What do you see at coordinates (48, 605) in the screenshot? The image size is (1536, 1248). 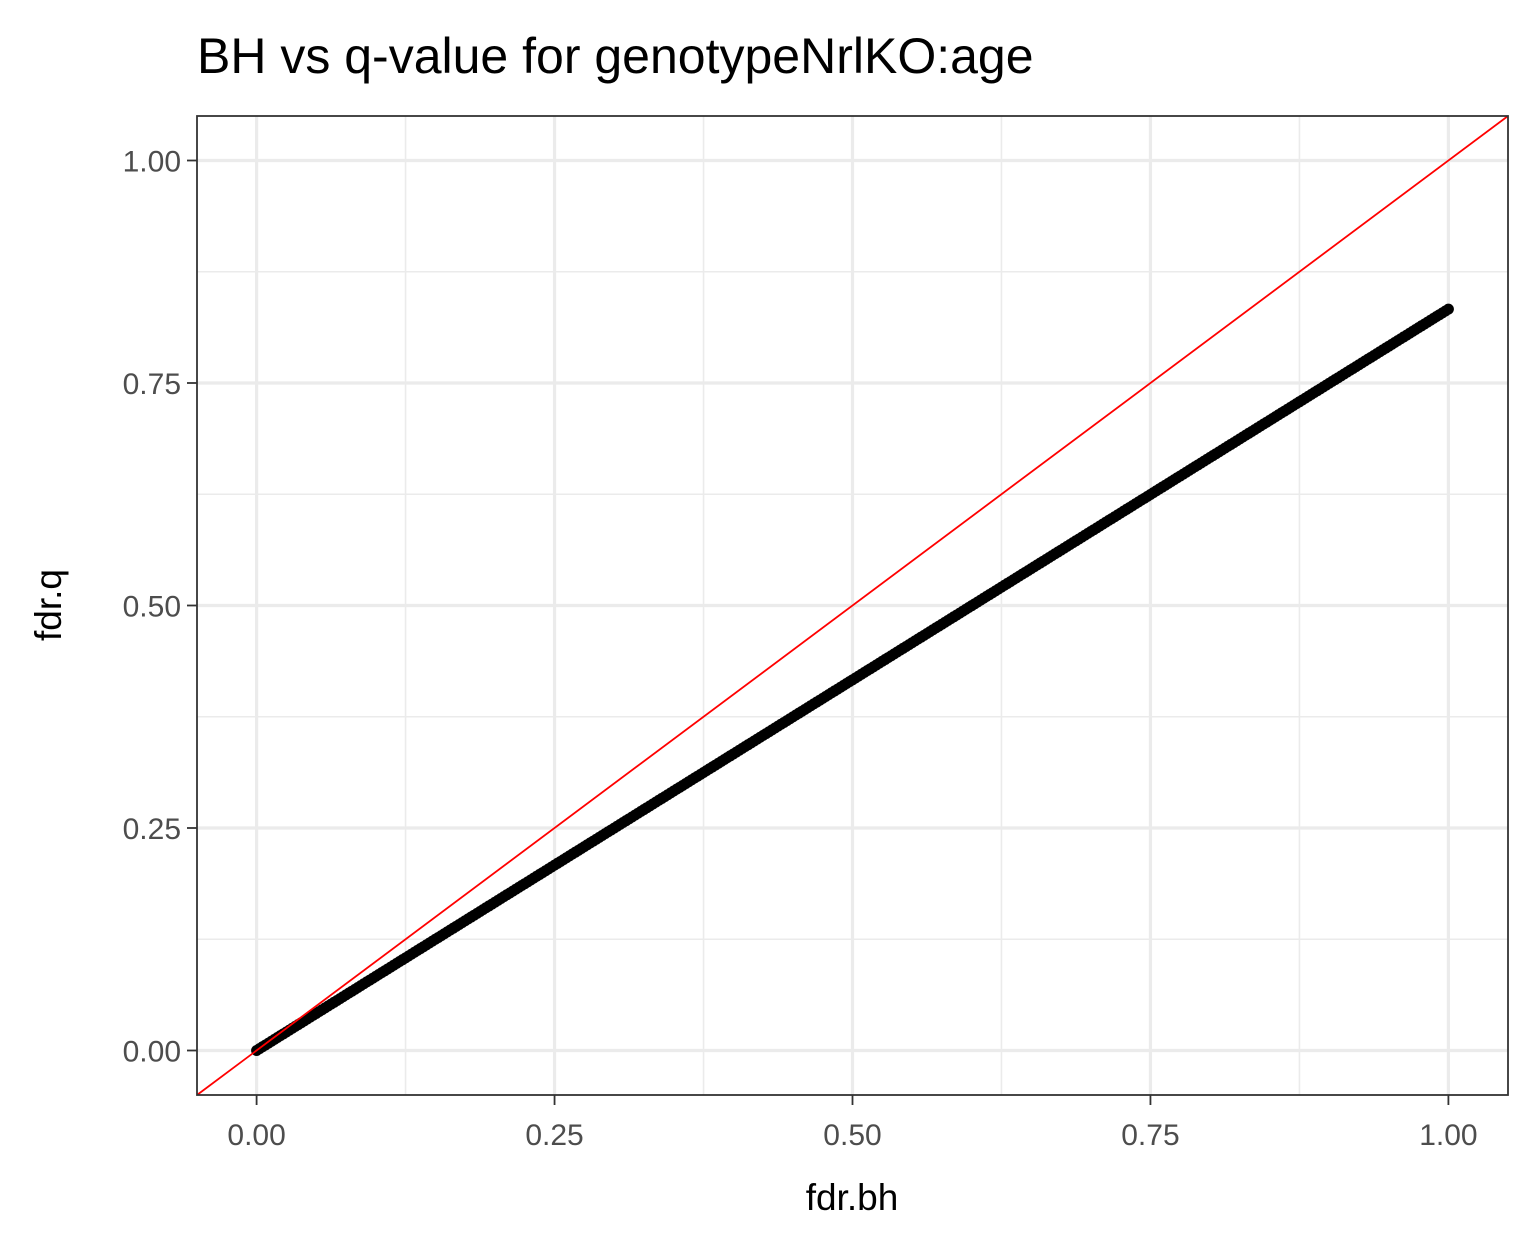 I see `y-axis-title: fdr.q` at bounding box center [48, 605].